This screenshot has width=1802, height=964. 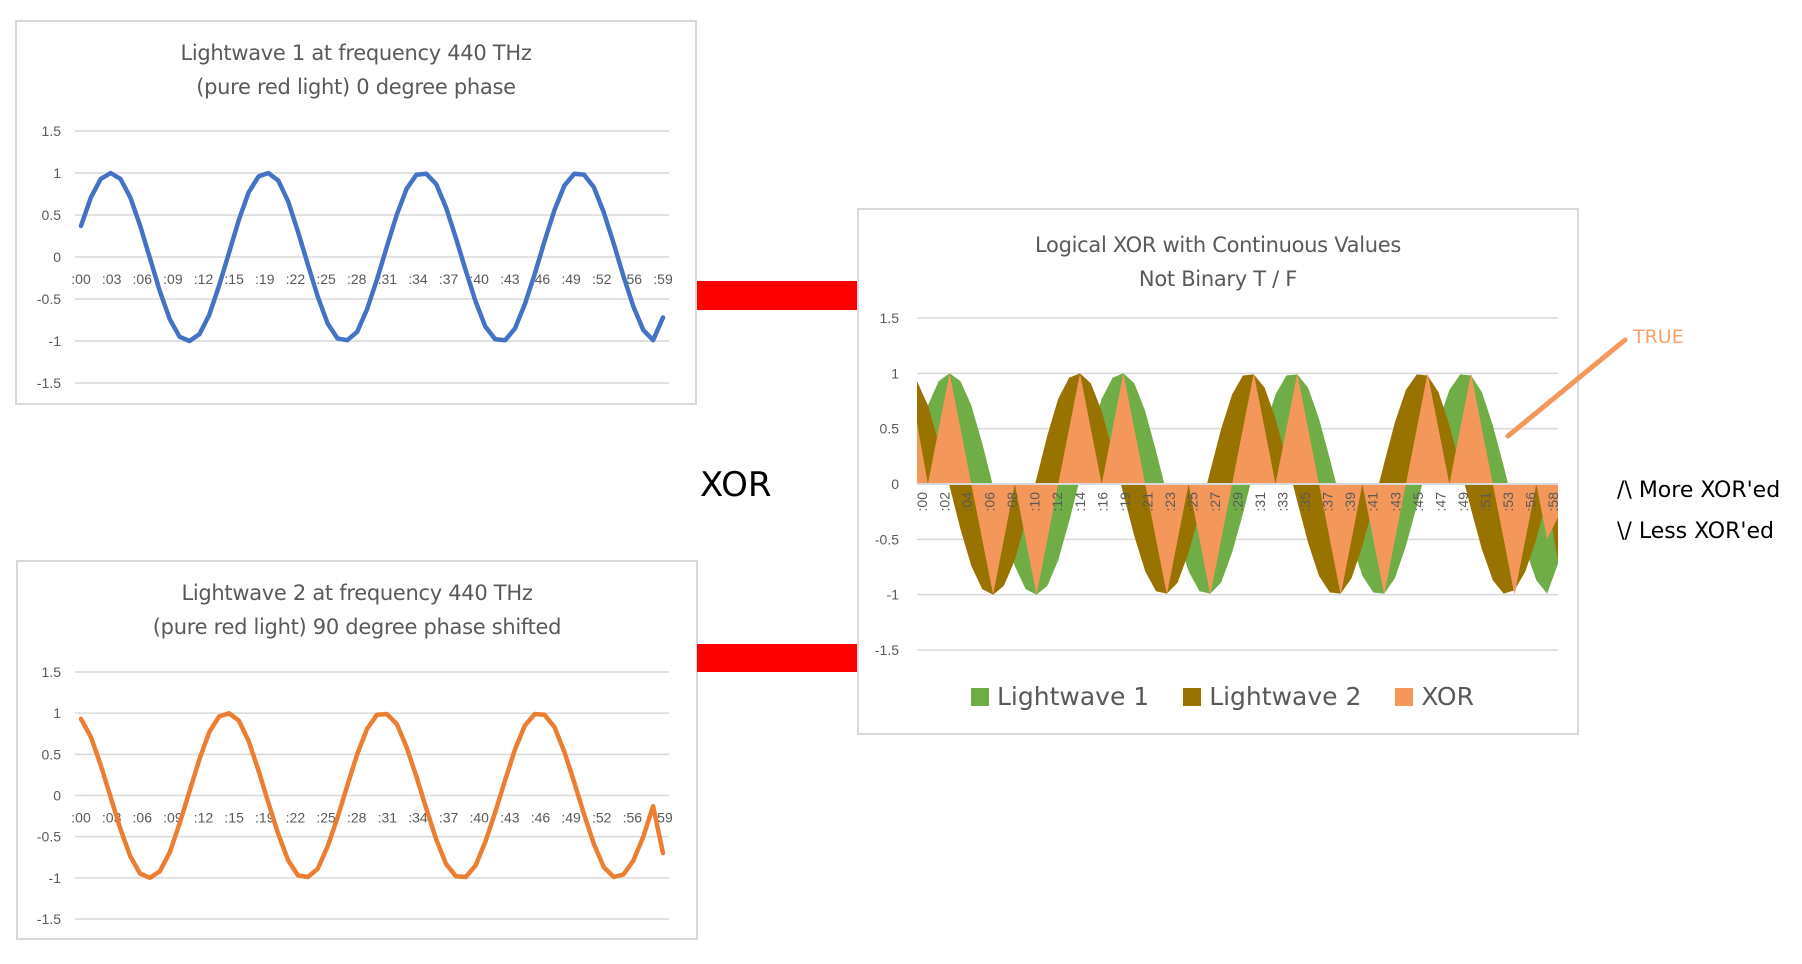 What do you see at coordinates (1695, 531) in the screenshot?
I see `less-xored-note: \/ Less XOR'ed` at bounding box center [1695, 531].